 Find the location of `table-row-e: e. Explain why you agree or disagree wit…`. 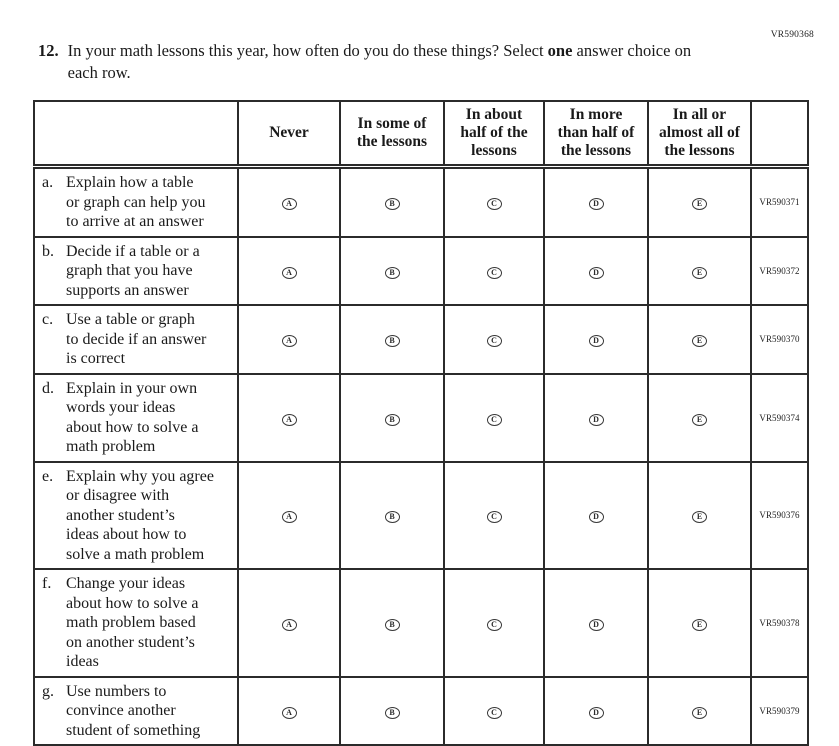

table-row-e: e. Explain why you agree or disagree wit… is located at coordinates (421, 515).